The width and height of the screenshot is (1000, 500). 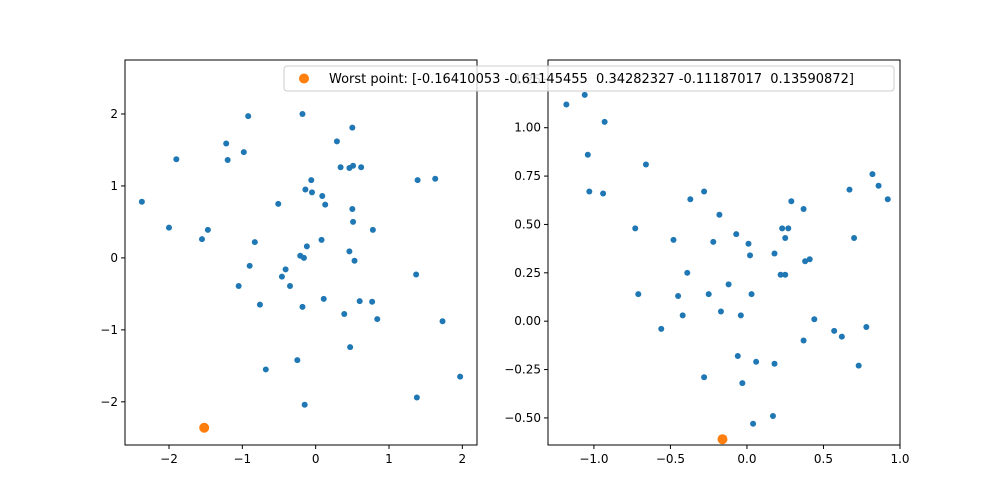 I want to click on x-tick-label: 0, so click(x=316, y=459).